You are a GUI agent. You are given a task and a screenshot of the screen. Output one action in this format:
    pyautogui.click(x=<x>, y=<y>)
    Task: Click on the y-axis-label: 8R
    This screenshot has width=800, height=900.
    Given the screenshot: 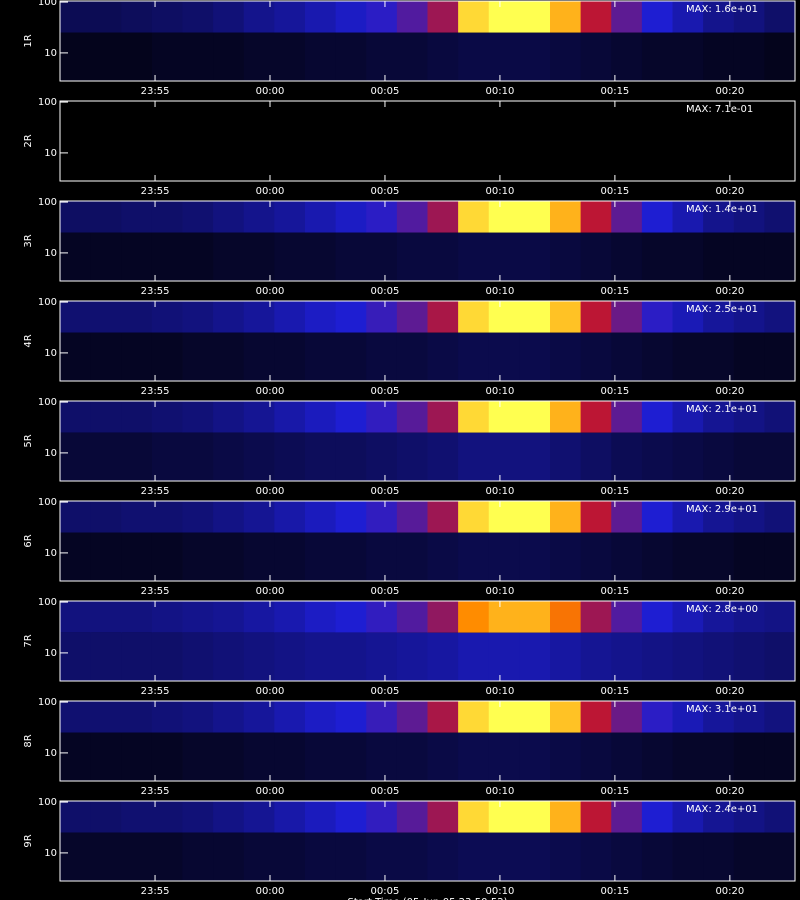 What is the action you would take?
    pyautogui.click(x=28, y=740)
    